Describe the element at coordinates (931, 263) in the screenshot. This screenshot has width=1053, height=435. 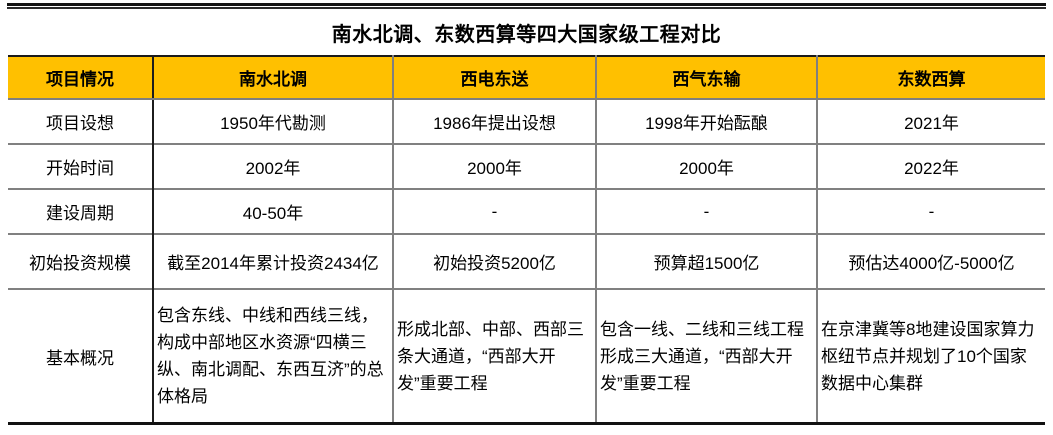
I see `cell-value: 预估达4000亿-5000亿` at that location.